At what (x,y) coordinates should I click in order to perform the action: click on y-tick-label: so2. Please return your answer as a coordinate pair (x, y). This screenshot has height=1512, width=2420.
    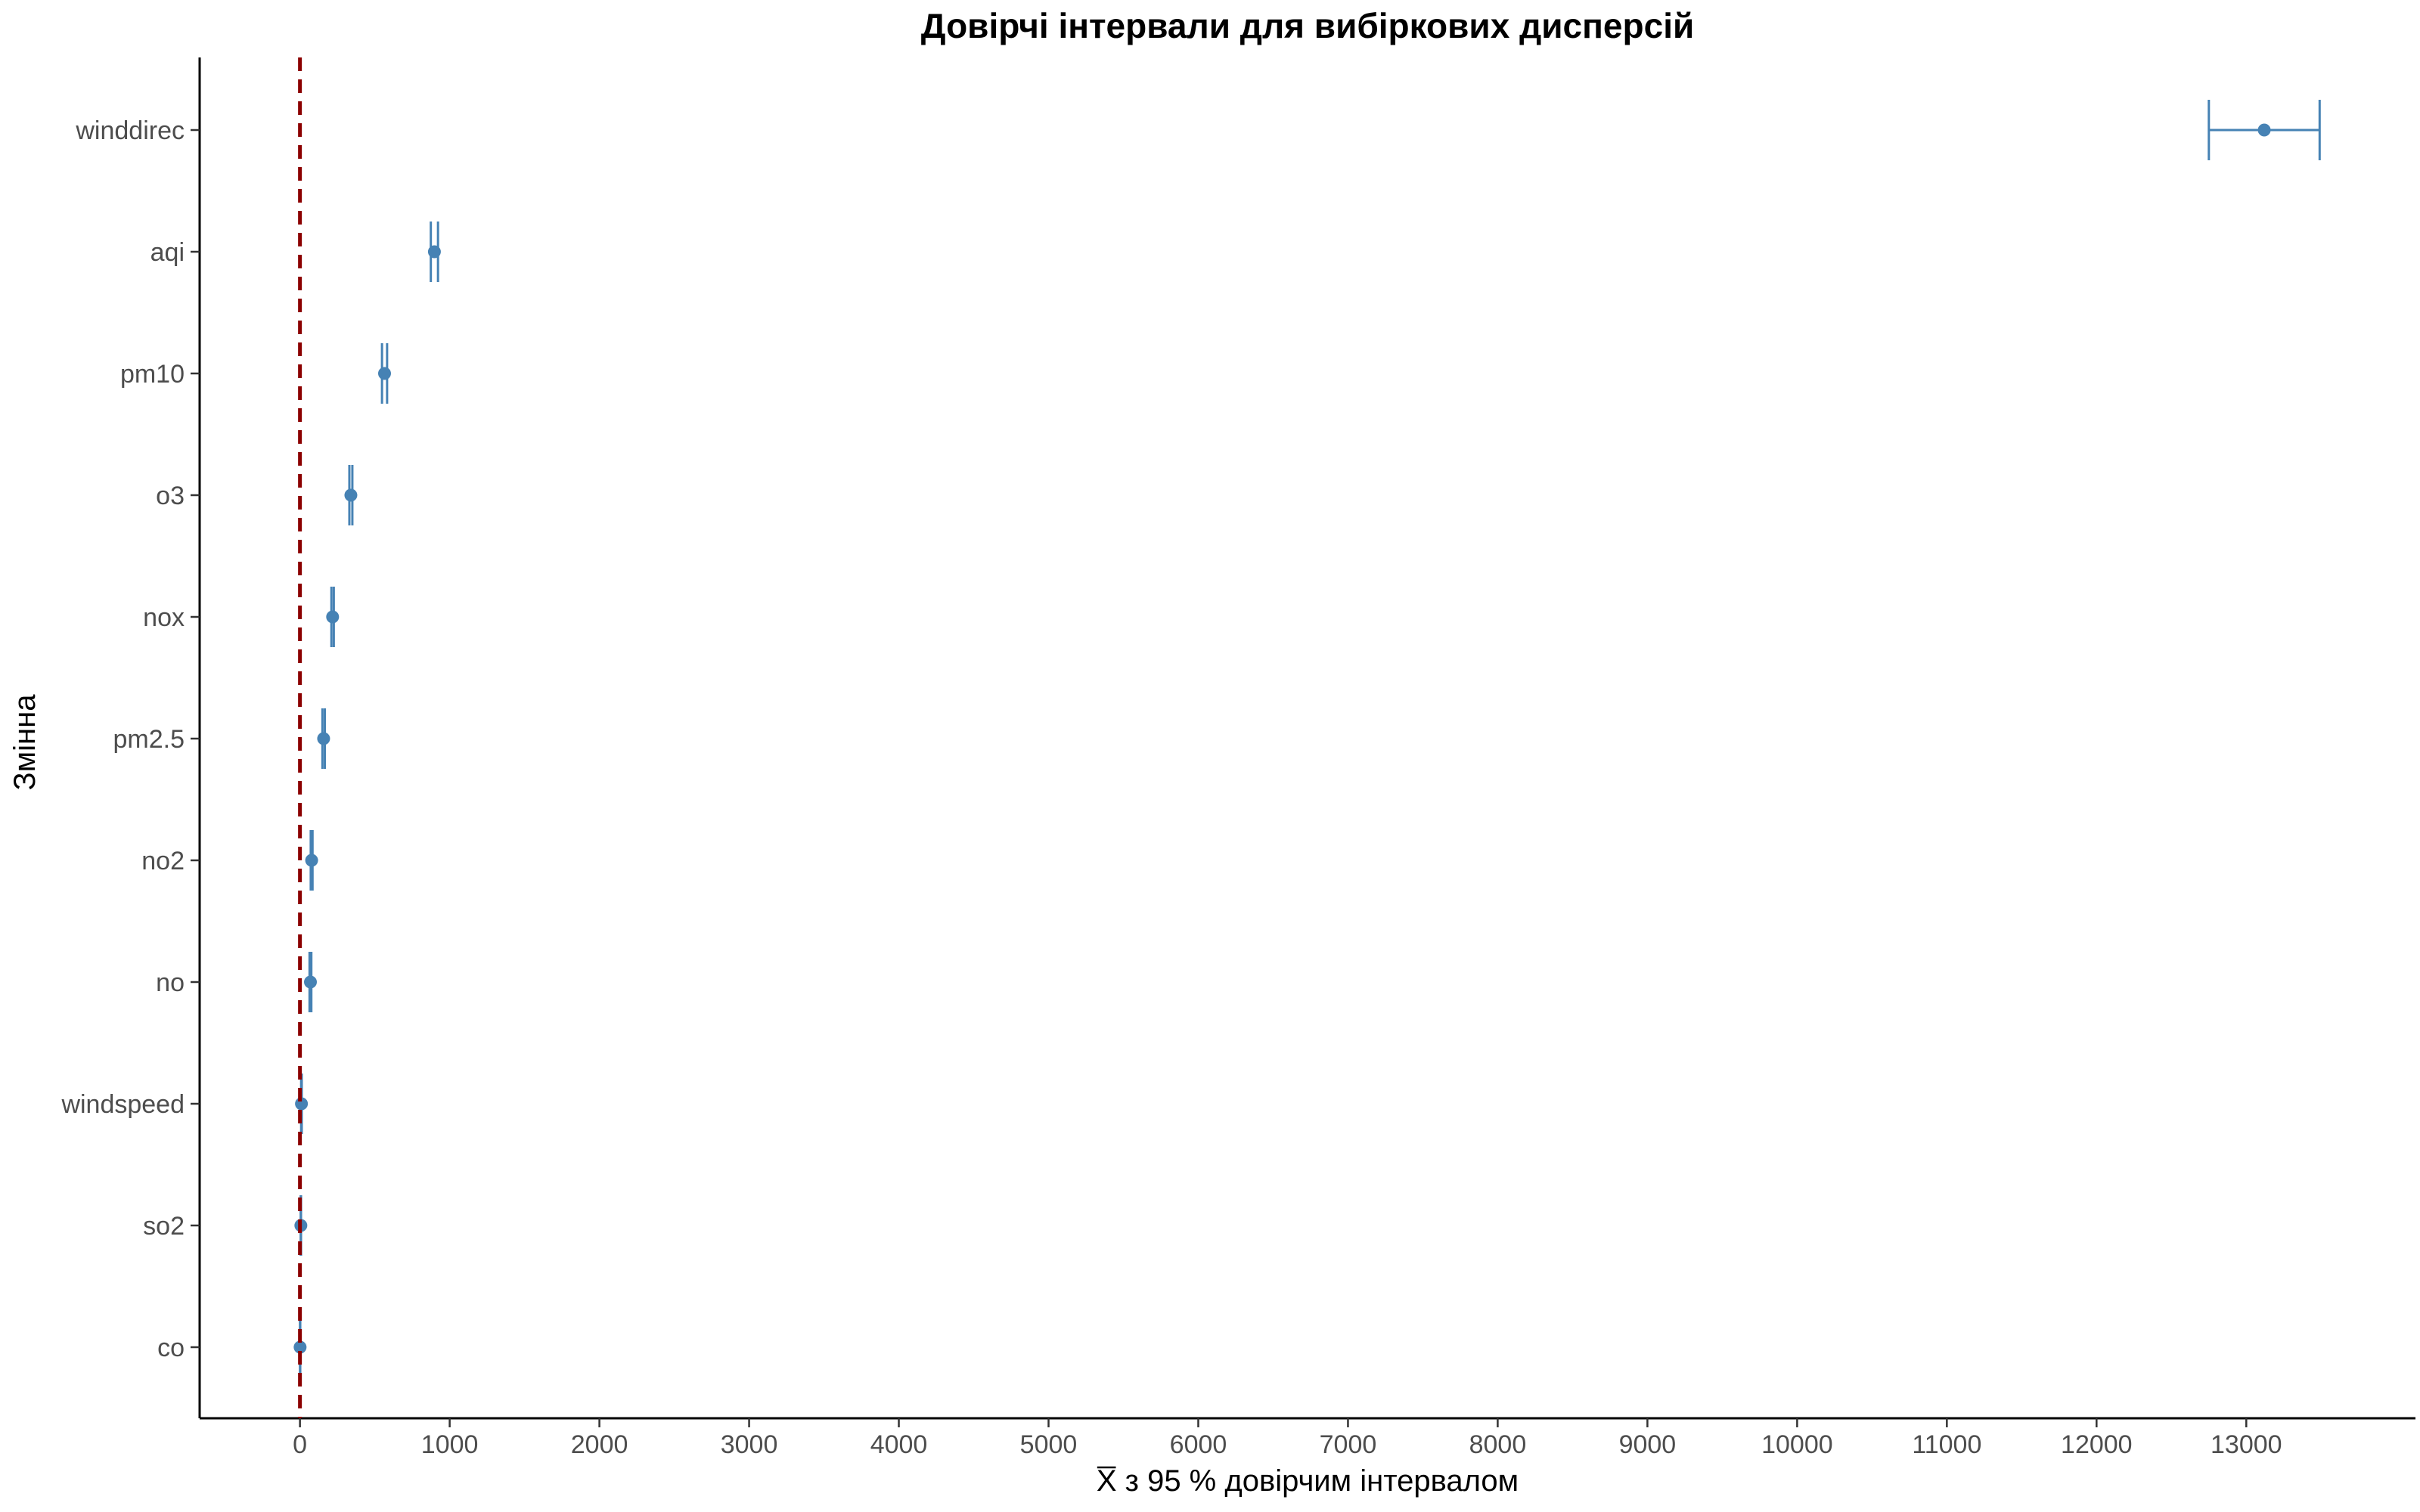
    Looking at the image, I should click on (164, 1226).